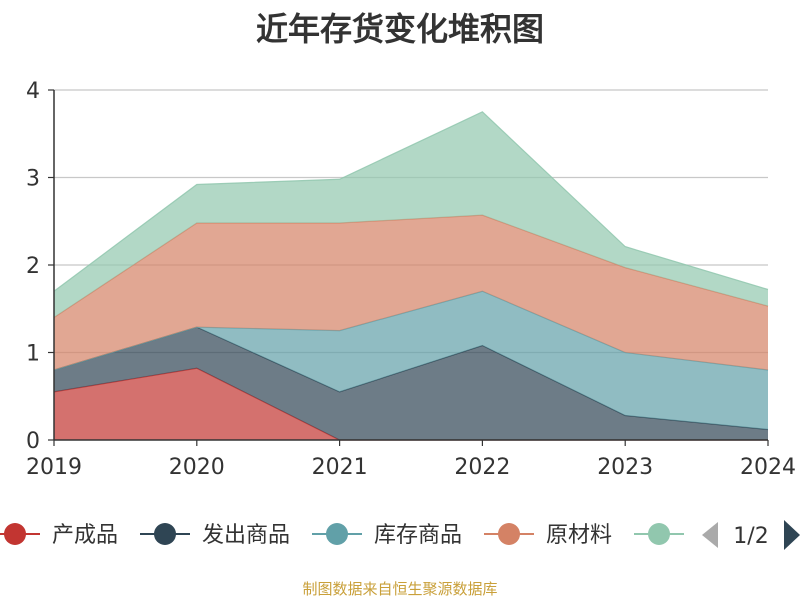  Describe the element at coordinates (33, 354) in the screenshot. I see `y-tick-label: 1` at that location.